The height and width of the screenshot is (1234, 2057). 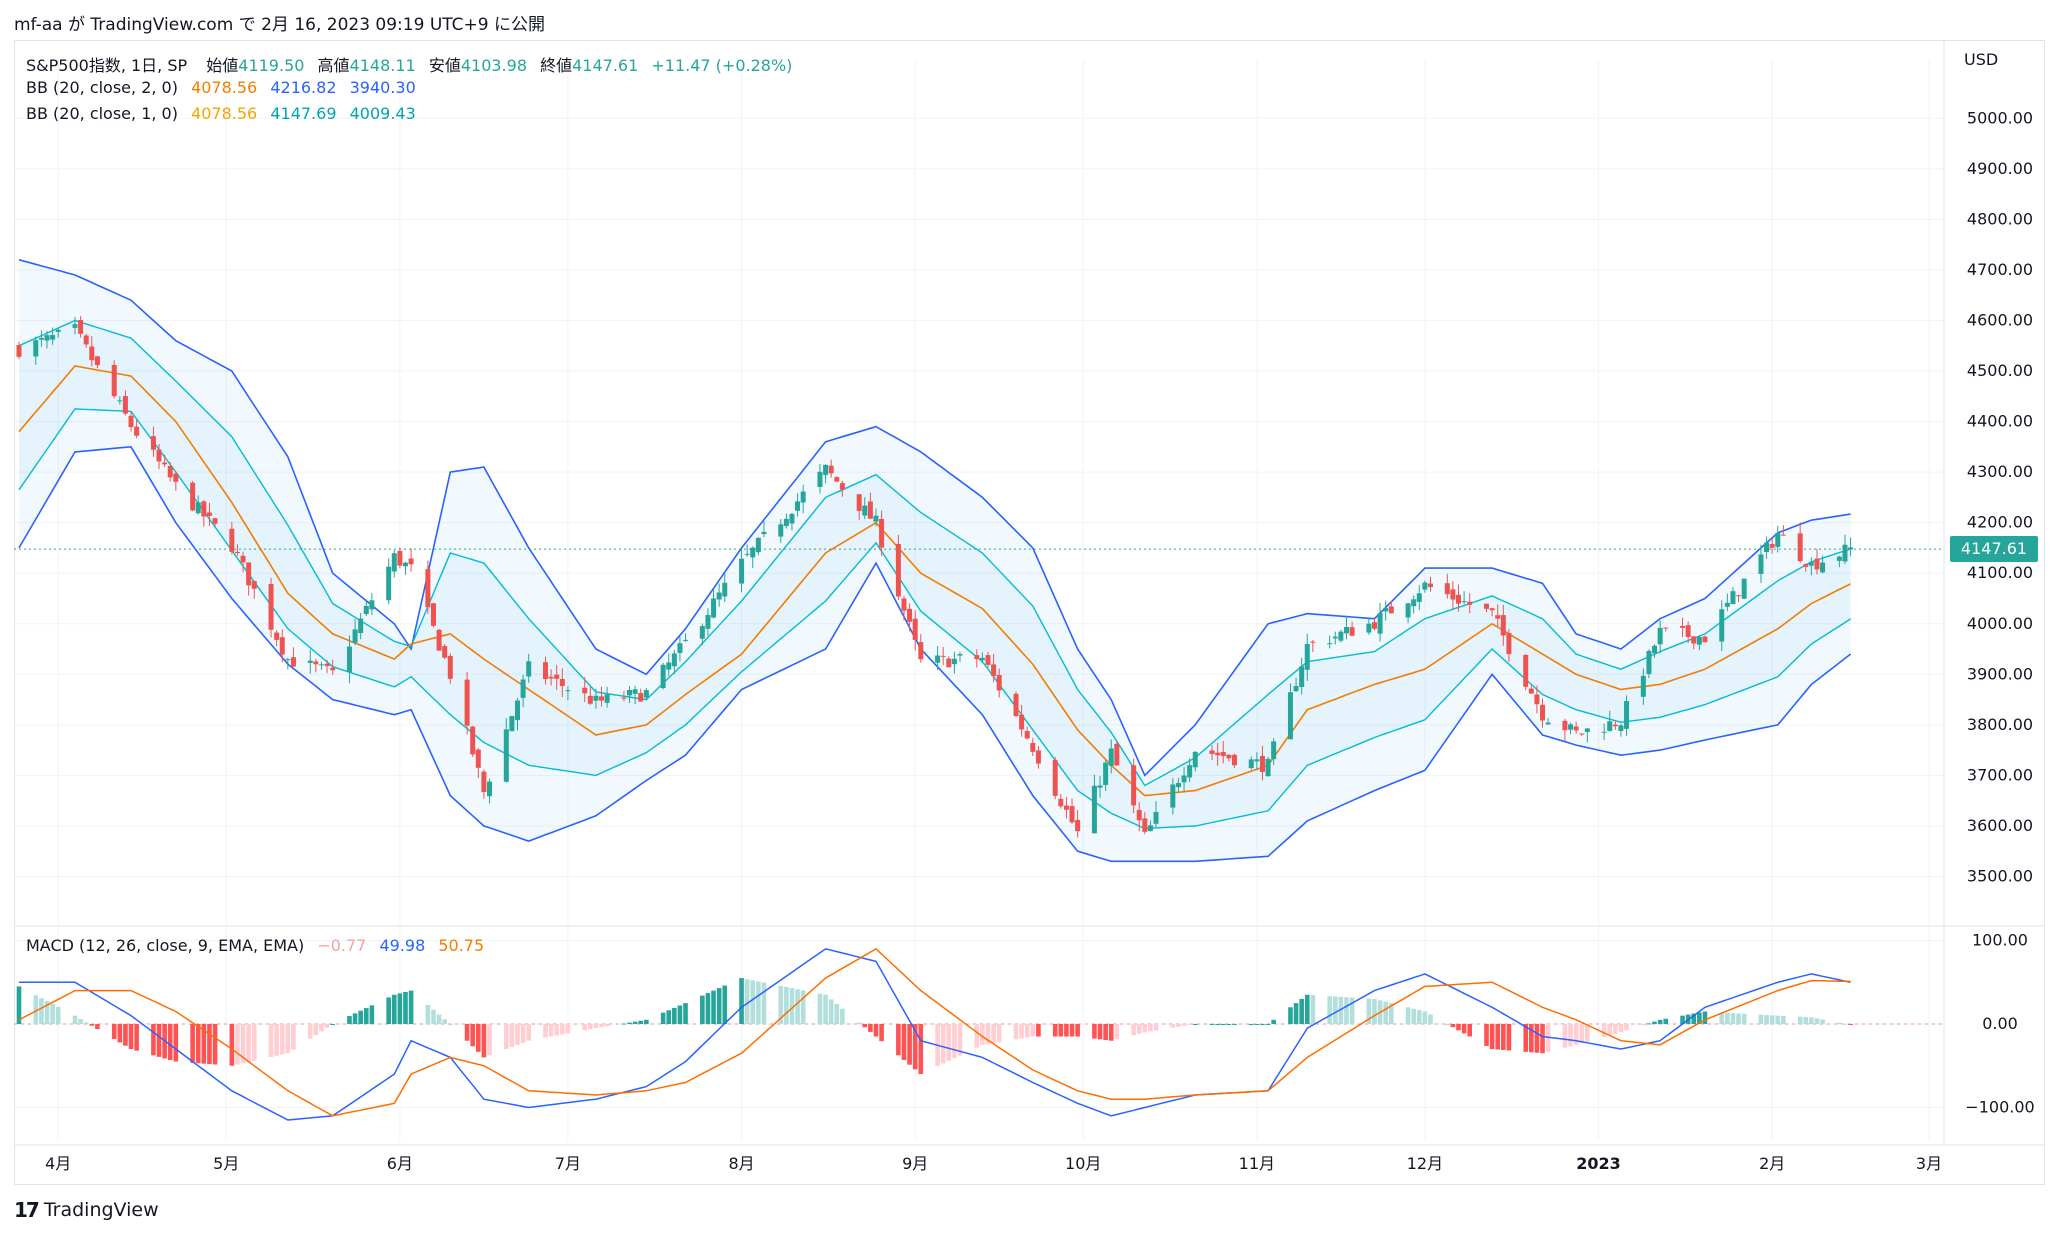 What do you see at coordinates (1981, 59) in the screenshot?
I see `currency-label: USD` at bounding box center [1981, 59].